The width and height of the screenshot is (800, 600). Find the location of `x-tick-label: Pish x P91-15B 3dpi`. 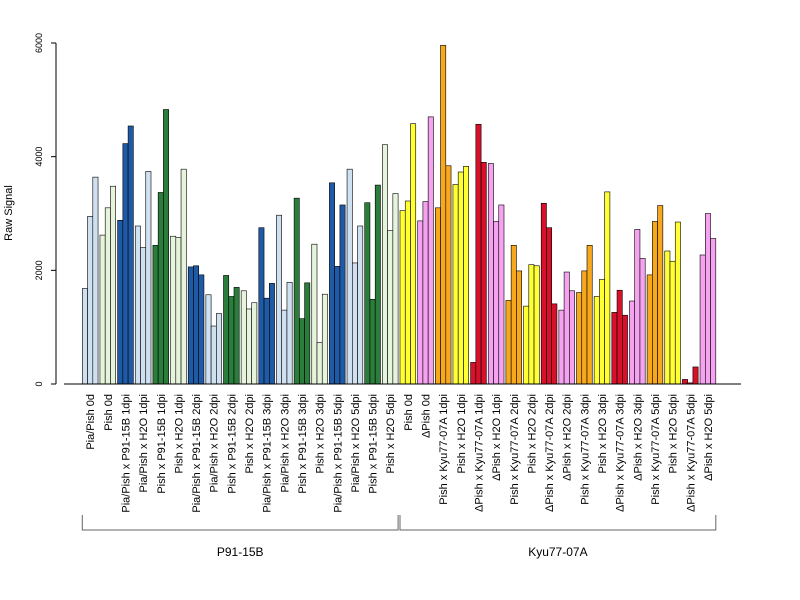

x-tick-label: Pish x P91-15B 3dpi is located at coordinates (303, 444).